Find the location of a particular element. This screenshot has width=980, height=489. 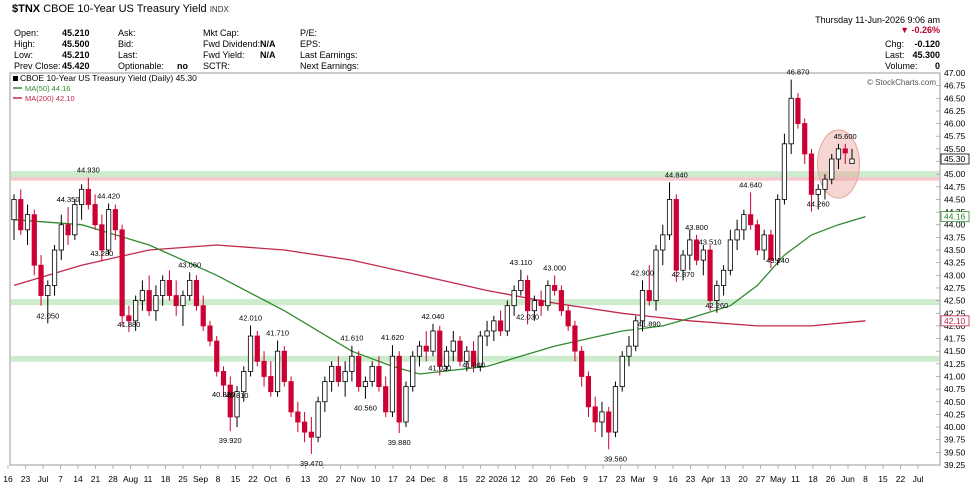

price-annotation: 42.050 is located at coordinates (47, 315).